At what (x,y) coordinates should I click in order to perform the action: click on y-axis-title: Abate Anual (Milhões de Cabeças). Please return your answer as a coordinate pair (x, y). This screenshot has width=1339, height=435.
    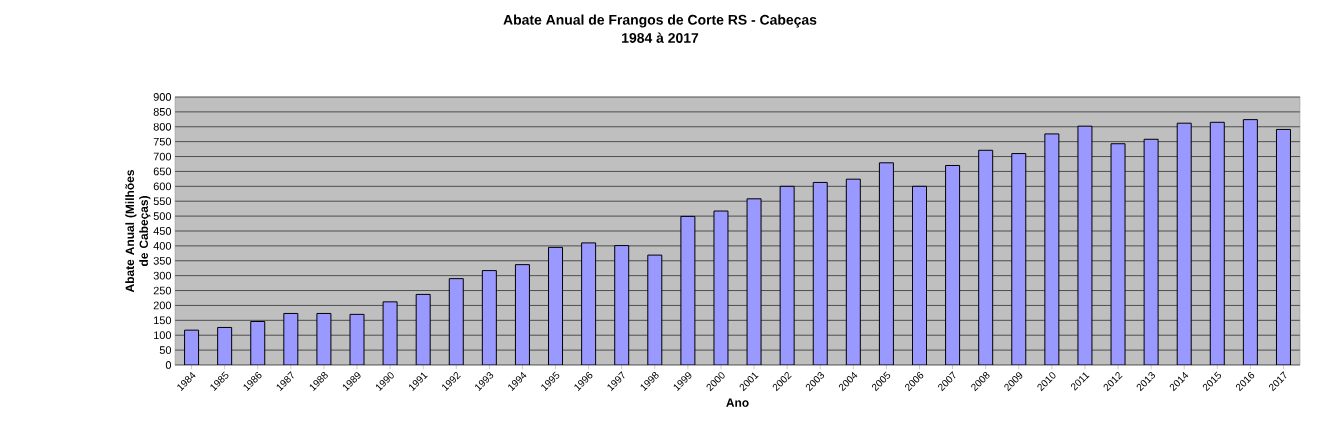
    Looking at the image, I should click on (138, 231).